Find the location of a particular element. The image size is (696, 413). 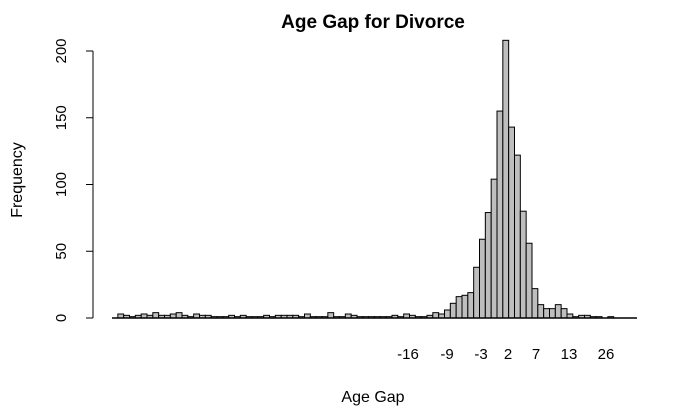

x-axis-tick-labels: -16 -9 -3 2 7 13 26 is located at coordinates (505, 354).